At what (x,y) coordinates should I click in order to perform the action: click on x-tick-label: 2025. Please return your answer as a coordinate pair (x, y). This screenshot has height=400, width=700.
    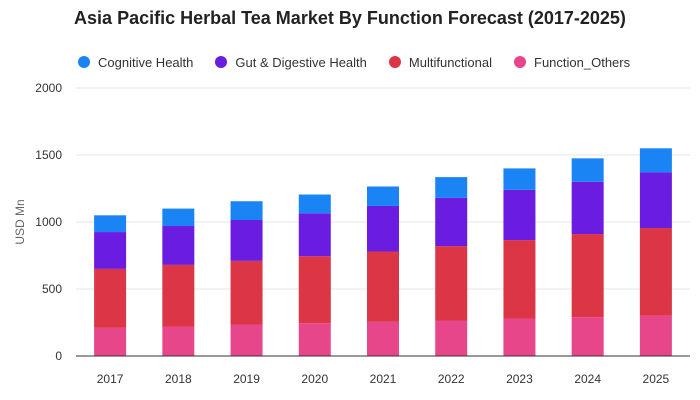
    Looking at the image, I should click on (656, 379).